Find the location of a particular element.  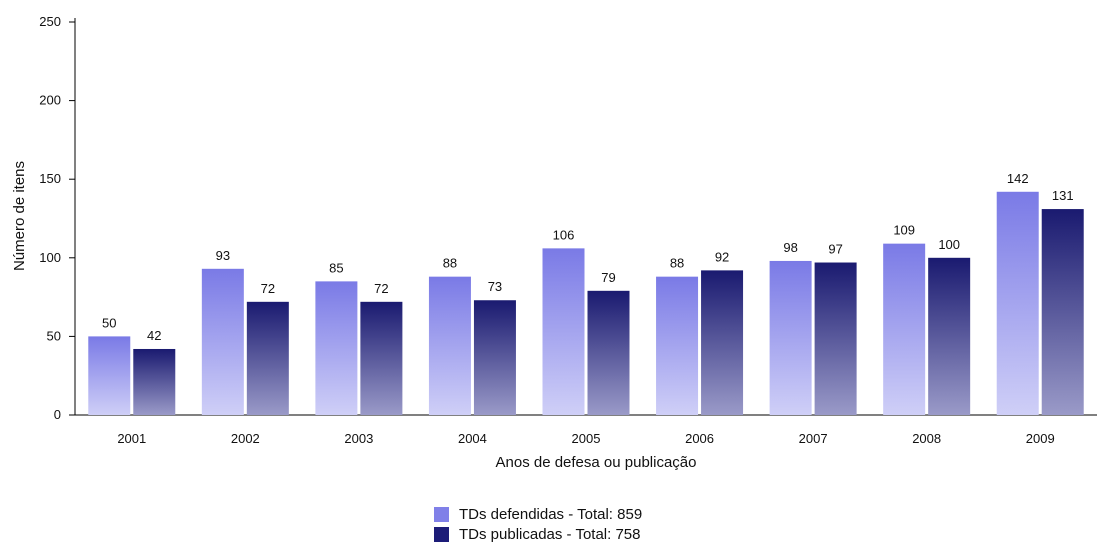

legend-swatch-defendidas is located at coordinates (441, 514).